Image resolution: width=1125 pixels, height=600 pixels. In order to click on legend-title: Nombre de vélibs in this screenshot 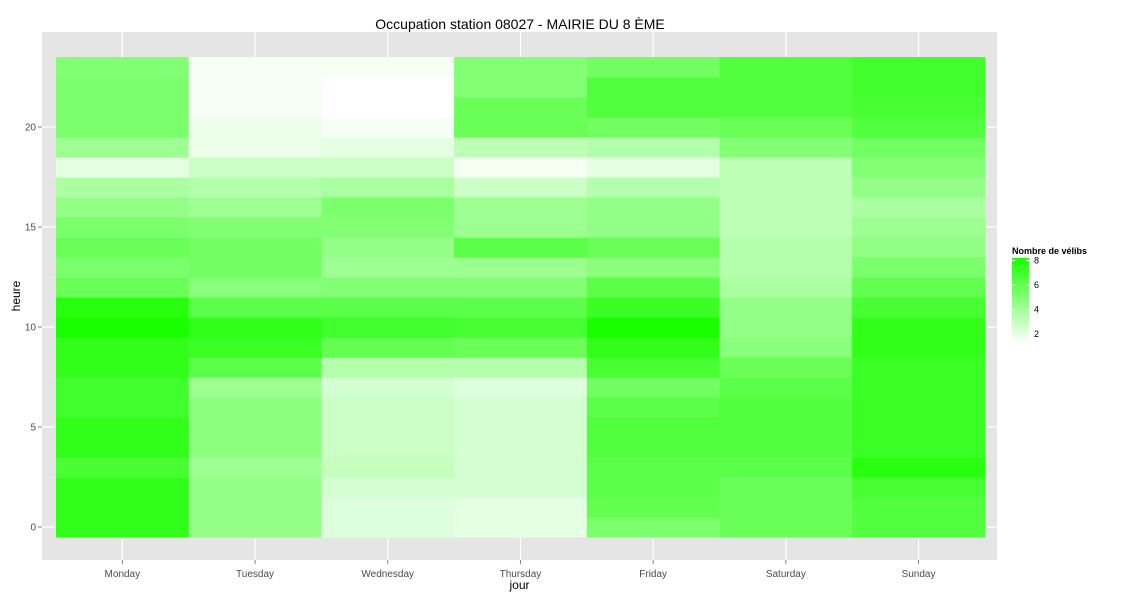, I will do `click(1049, 251)`.